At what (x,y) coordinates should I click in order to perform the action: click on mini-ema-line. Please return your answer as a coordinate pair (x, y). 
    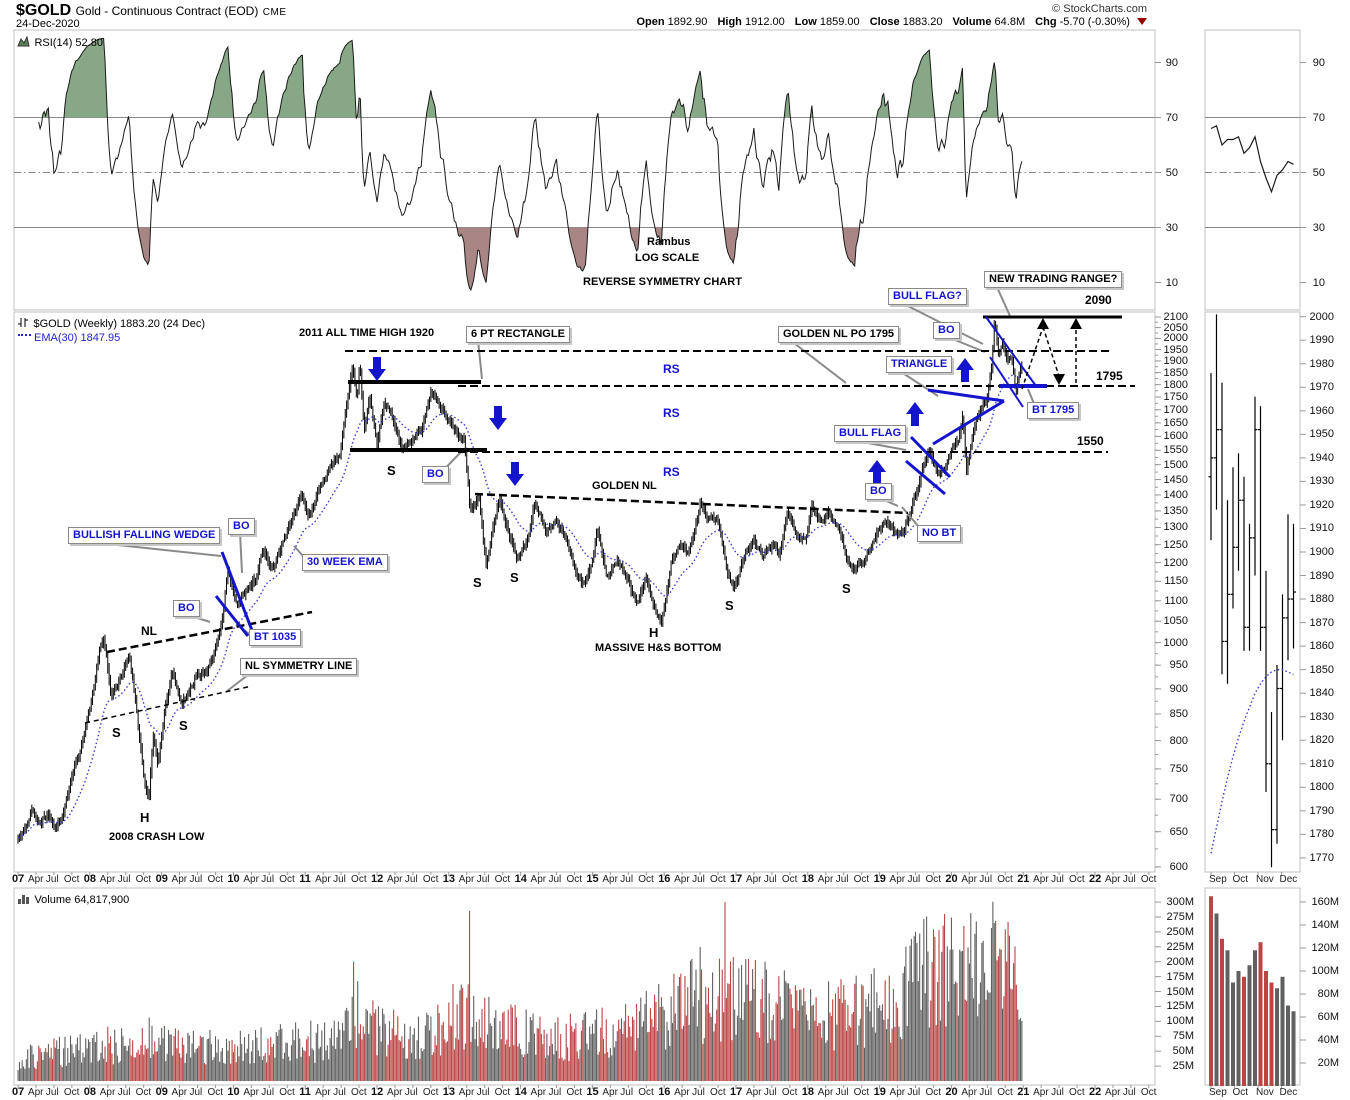
    Looking at the image, I should click on (1252, 761).